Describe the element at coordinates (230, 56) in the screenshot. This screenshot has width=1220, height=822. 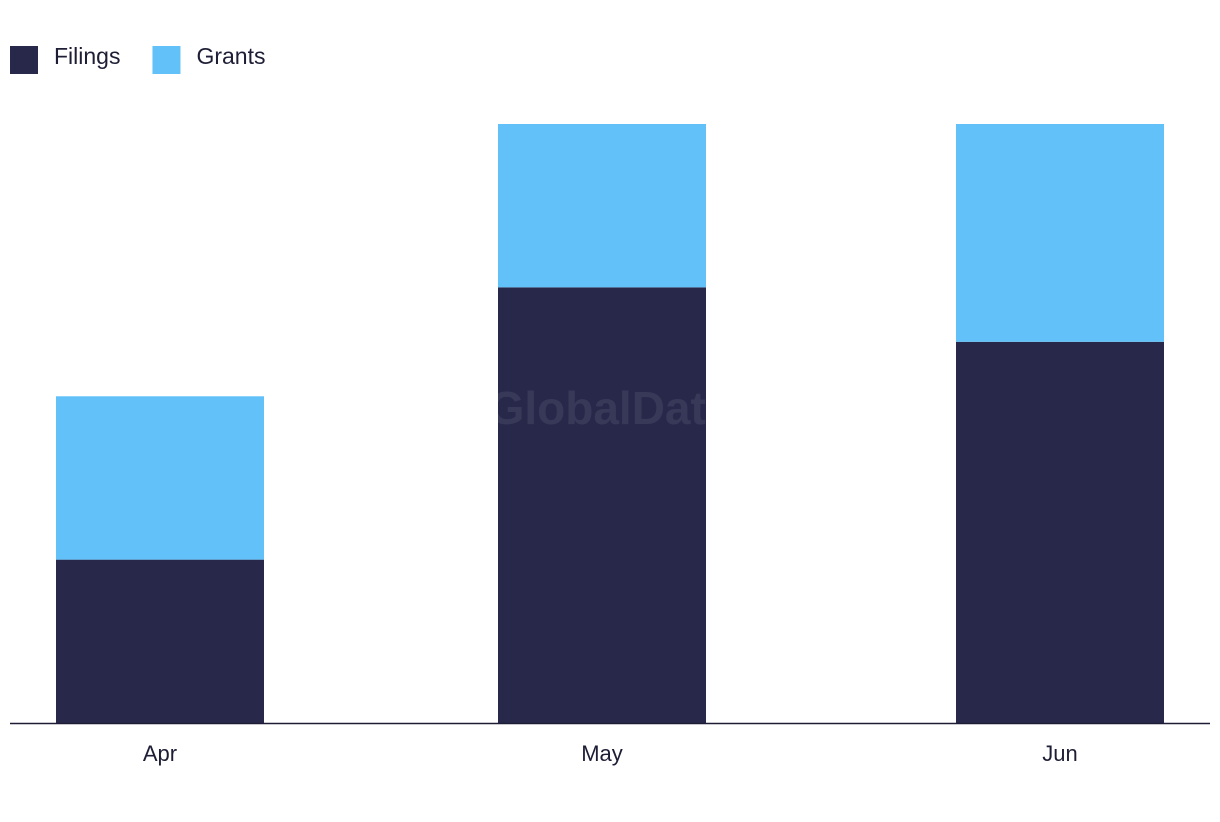
I see `legend-label: Grants` at that location.